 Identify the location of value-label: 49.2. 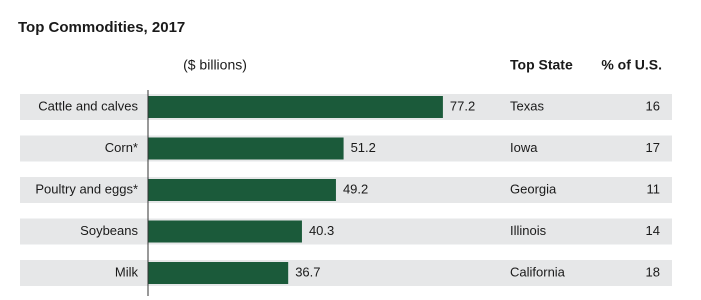
(355, 188).